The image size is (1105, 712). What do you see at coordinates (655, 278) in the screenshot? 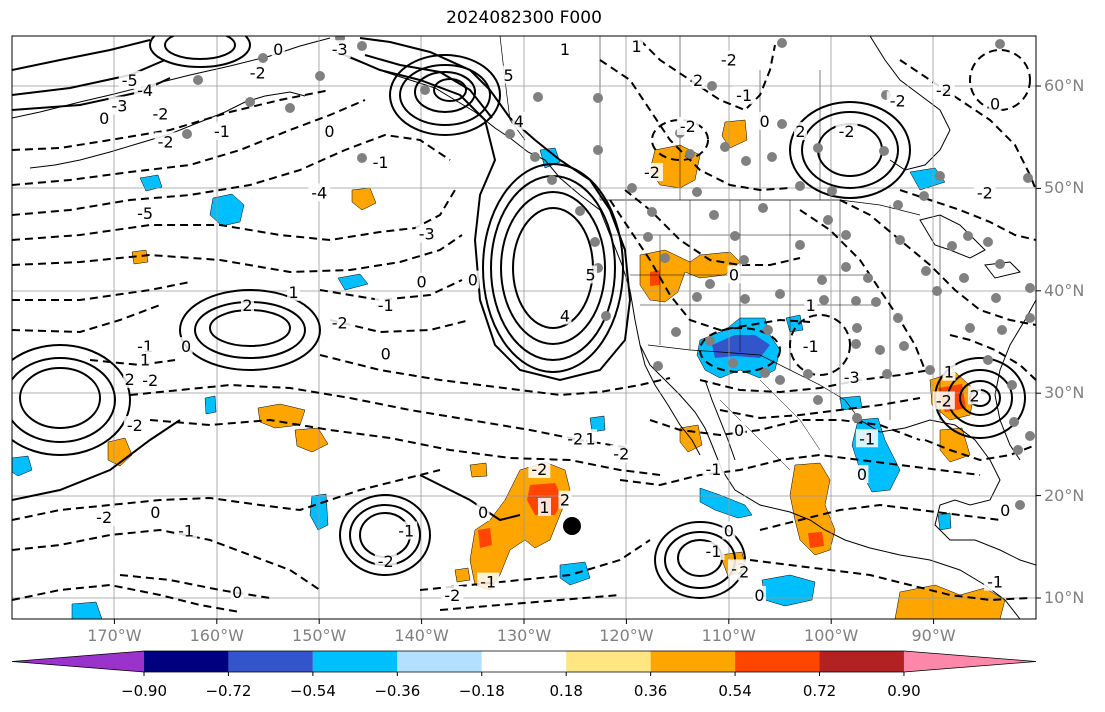
I see `anomaly-patch-strong-positive` at bounding box center [655, 278].